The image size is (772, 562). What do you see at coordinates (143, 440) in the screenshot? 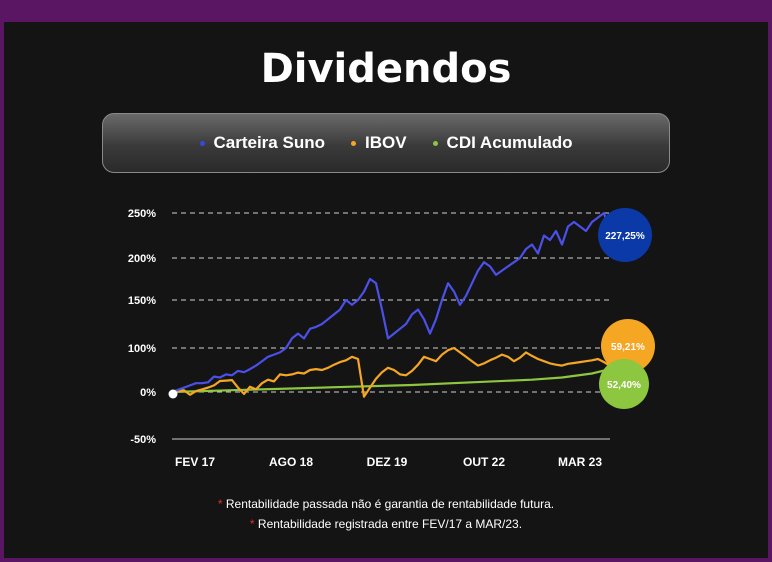
I see `y-tick-label: -50%` at bounding box center [143, 440].